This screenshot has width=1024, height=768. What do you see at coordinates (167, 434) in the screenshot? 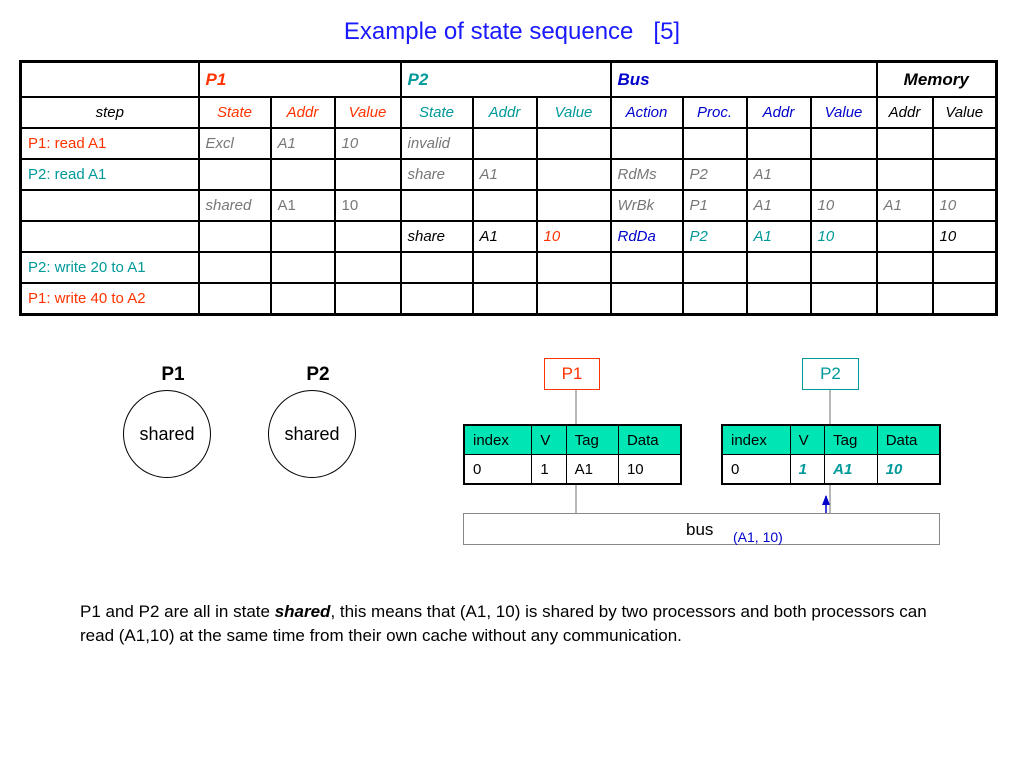
I see `p1-state-circle: shared` at bounding box center [167, 434].